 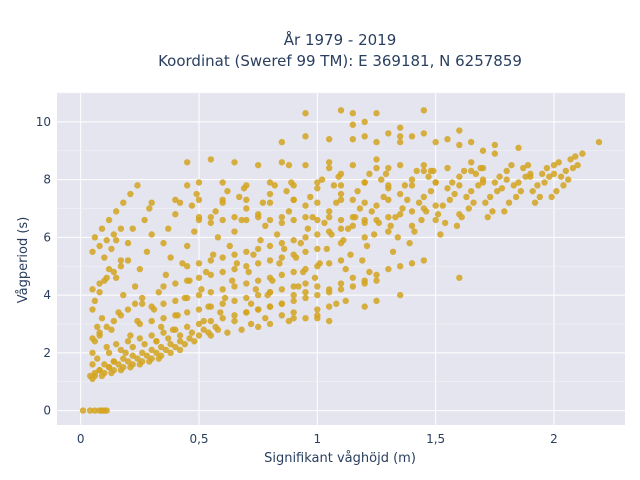 What do you see at coordinates (317, 439) in the screenshot?
I see `x-axis-ticks: 0 0,5 1 1,5 2` at bounding box center [317, 439].